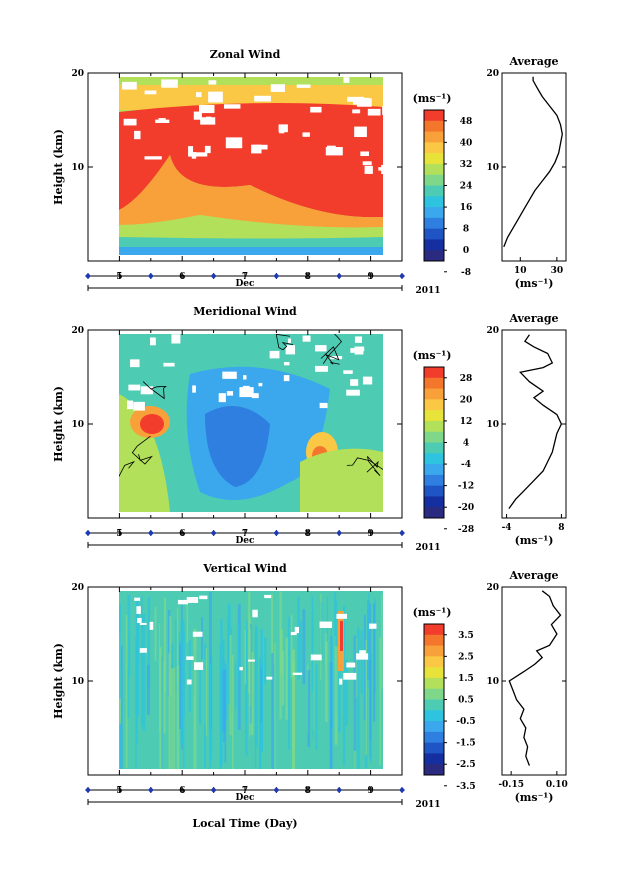  Describe the element at coordinates (251, 423) in the screenshot. I see `heatmap-field` at that location.